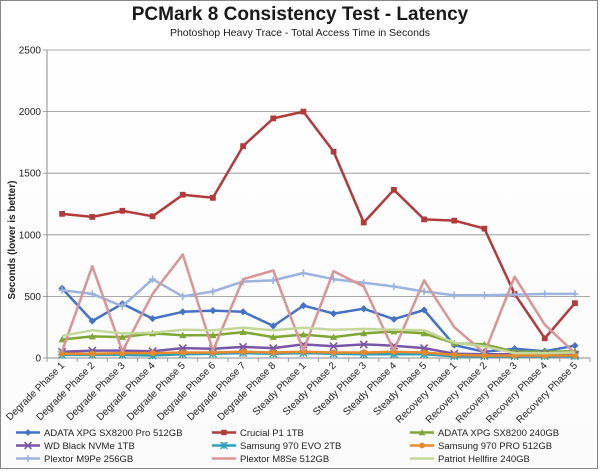 The height and width of the screenshot is (471, 600). I want to click on legend-item: Samsung 970 PRO 512GB, so click(481, 446).